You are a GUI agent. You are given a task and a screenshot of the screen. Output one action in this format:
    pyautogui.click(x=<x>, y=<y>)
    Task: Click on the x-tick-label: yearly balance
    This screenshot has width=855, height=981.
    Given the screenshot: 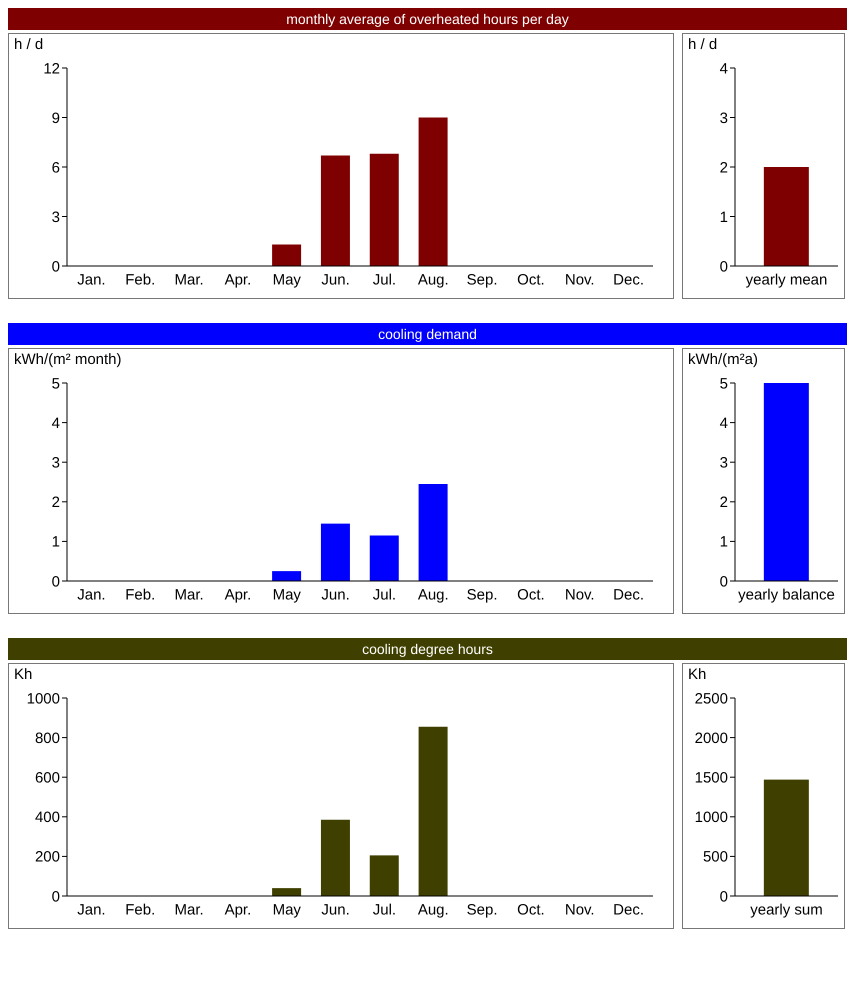 What is the action you would take?
    pyautogui.click(x=786, y=595)
    